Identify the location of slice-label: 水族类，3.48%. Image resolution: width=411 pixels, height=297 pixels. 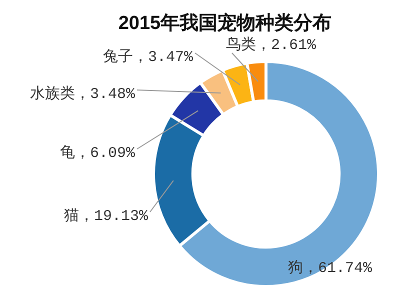
(83, 93).